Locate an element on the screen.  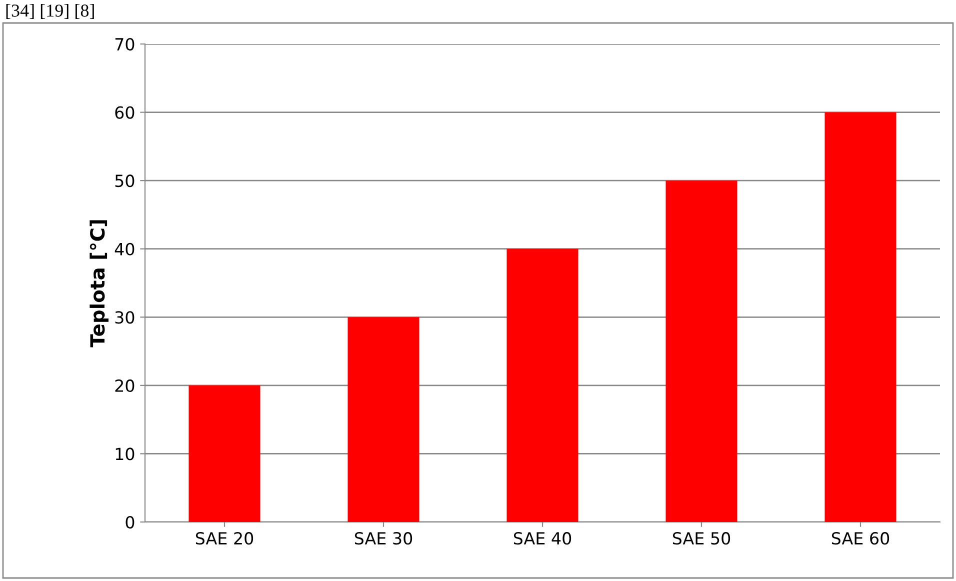
x-tick-label: SAE 40 is located at coordinates (543, 538).